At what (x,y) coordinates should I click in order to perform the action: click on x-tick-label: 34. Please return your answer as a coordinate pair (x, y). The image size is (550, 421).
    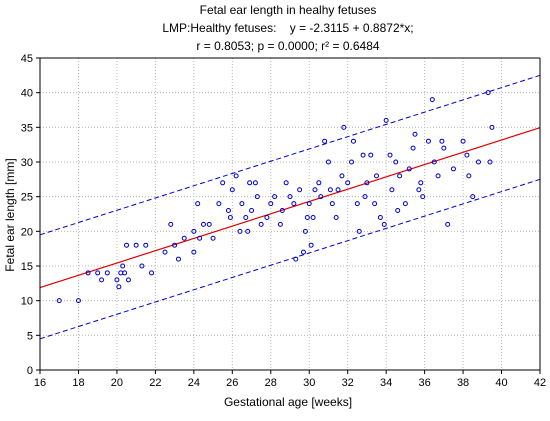
    Looking at the image, I should click on (386, 383).